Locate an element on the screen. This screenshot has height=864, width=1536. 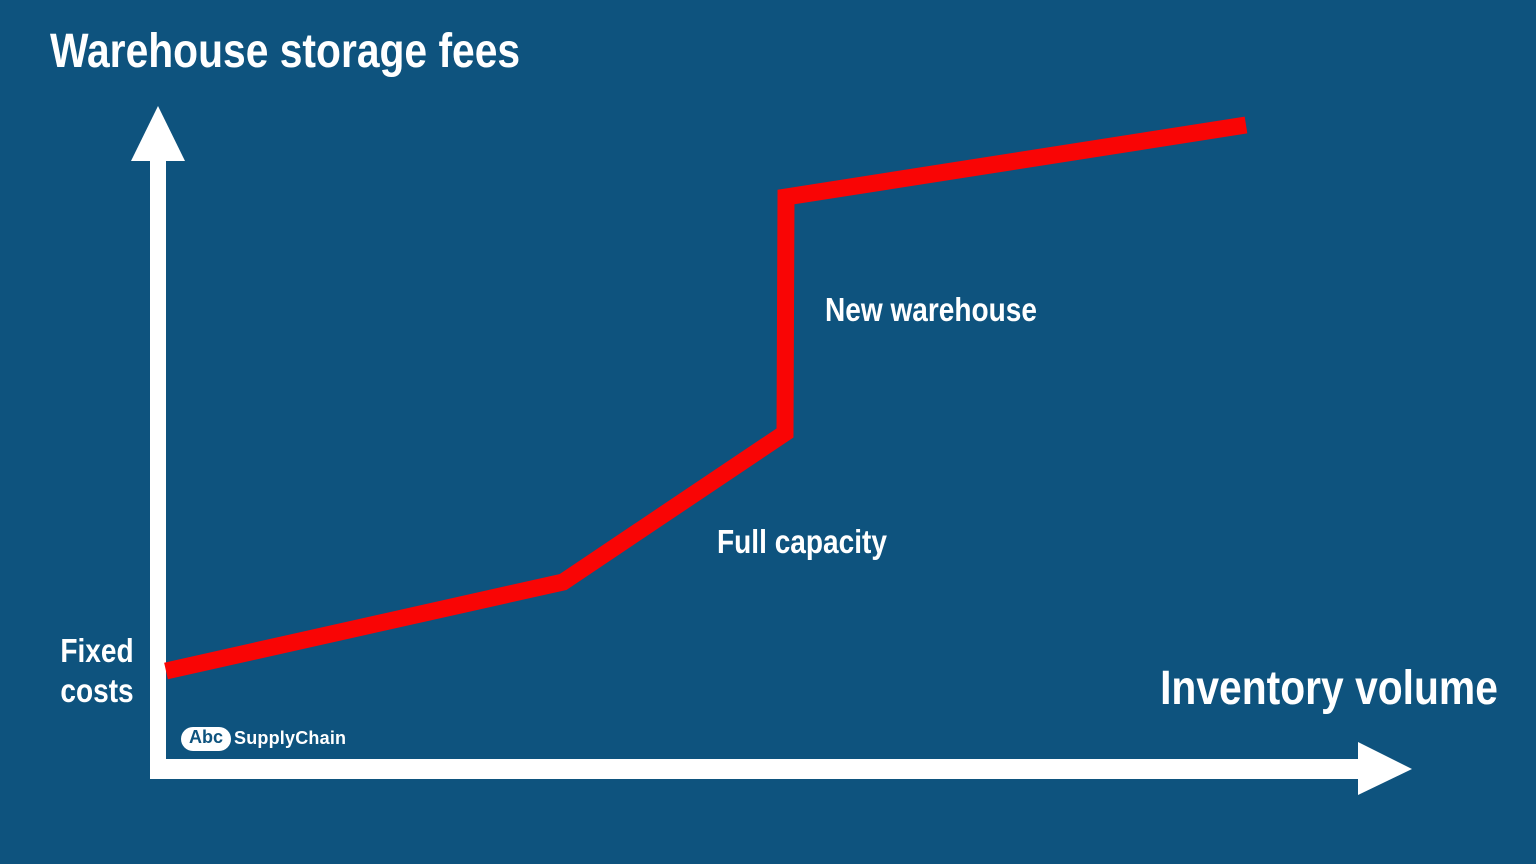
logo: Abc SupplyChain is located at coordinates (263, 739).